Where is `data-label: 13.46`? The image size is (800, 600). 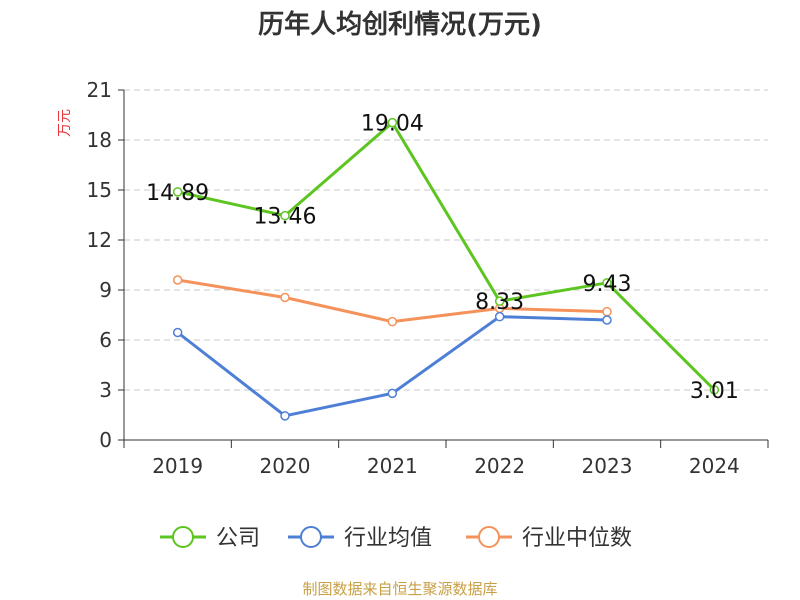 data-label: 13.46 is located at coordinates (285, 217).